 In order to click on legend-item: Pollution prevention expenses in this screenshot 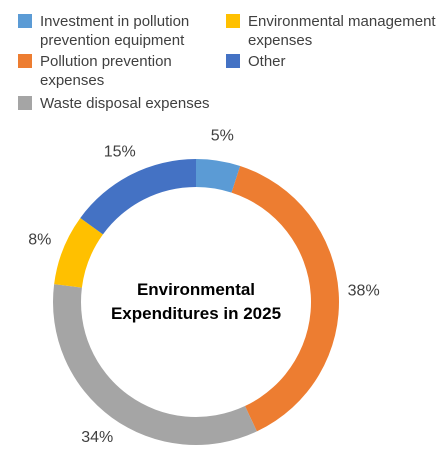, I will do `click(125, 71)`.